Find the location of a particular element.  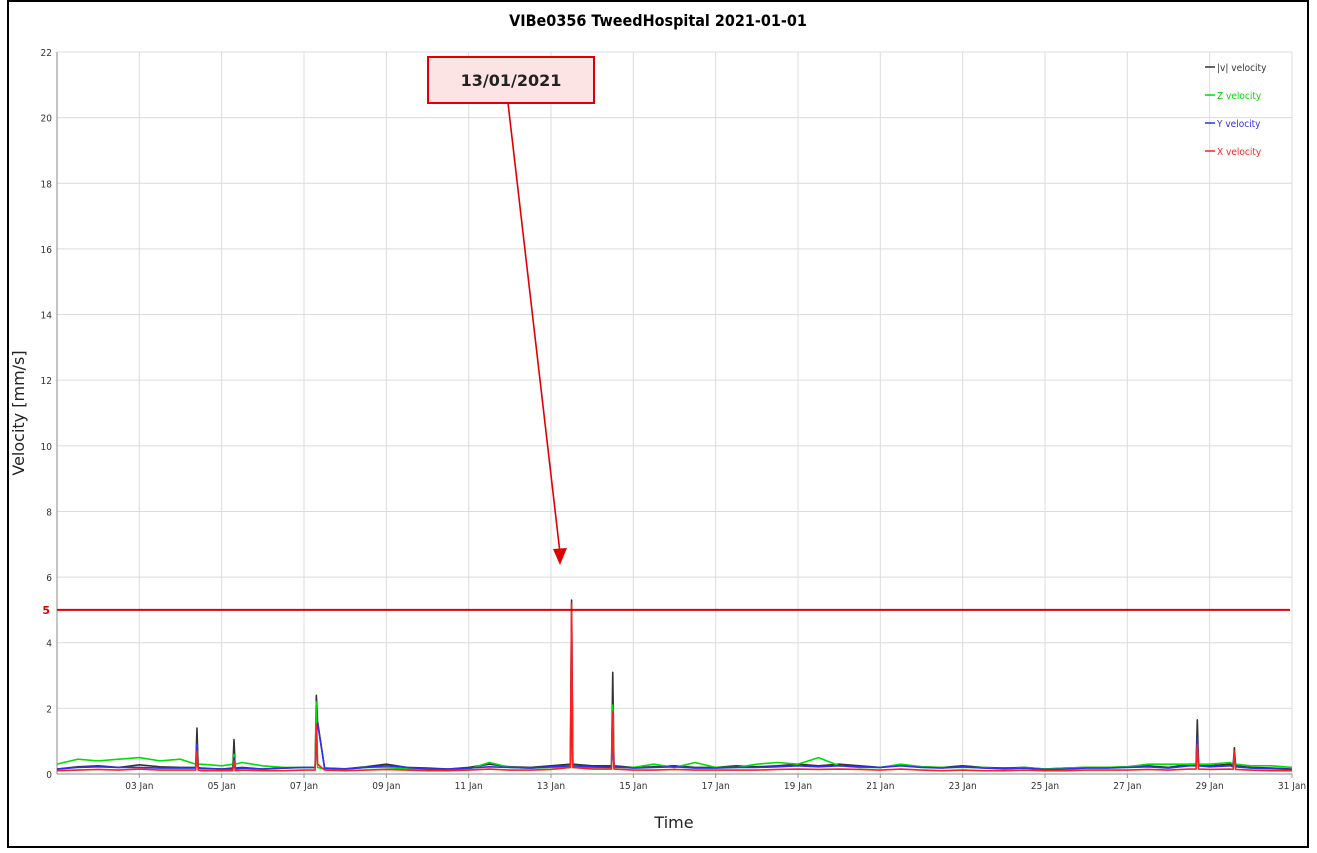

x-tick-label: 27 Jan is located at coordinates (1127, 786).